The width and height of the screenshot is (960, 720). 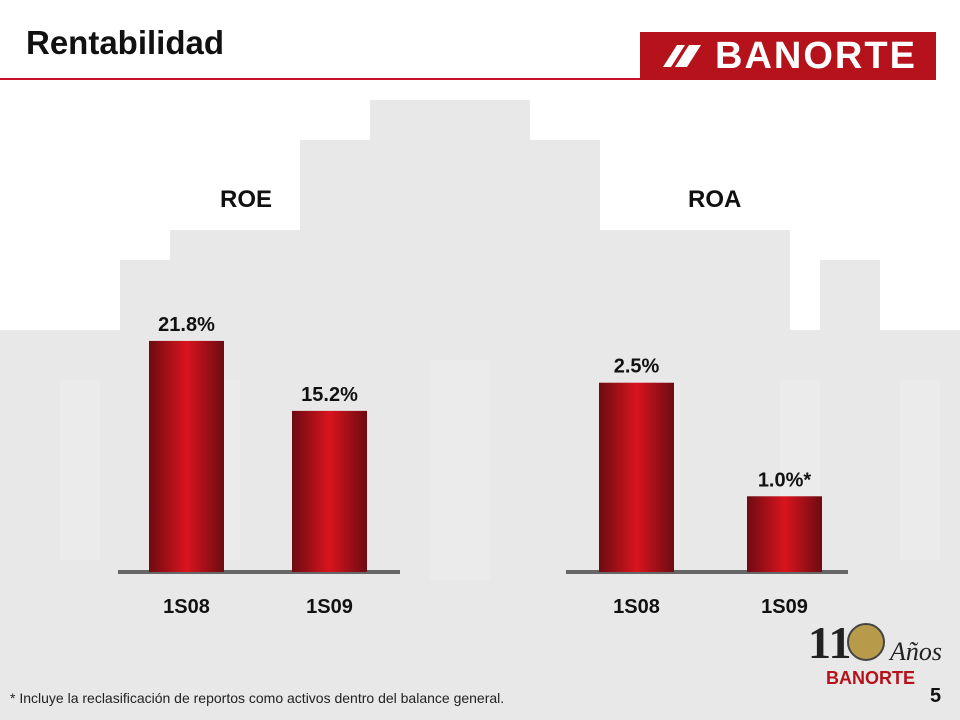 What do you see at coordinates (329, 607) in the screenshot?
I see `roe-tick-label-1s09: 1S09` at bounding box center [329, 607].